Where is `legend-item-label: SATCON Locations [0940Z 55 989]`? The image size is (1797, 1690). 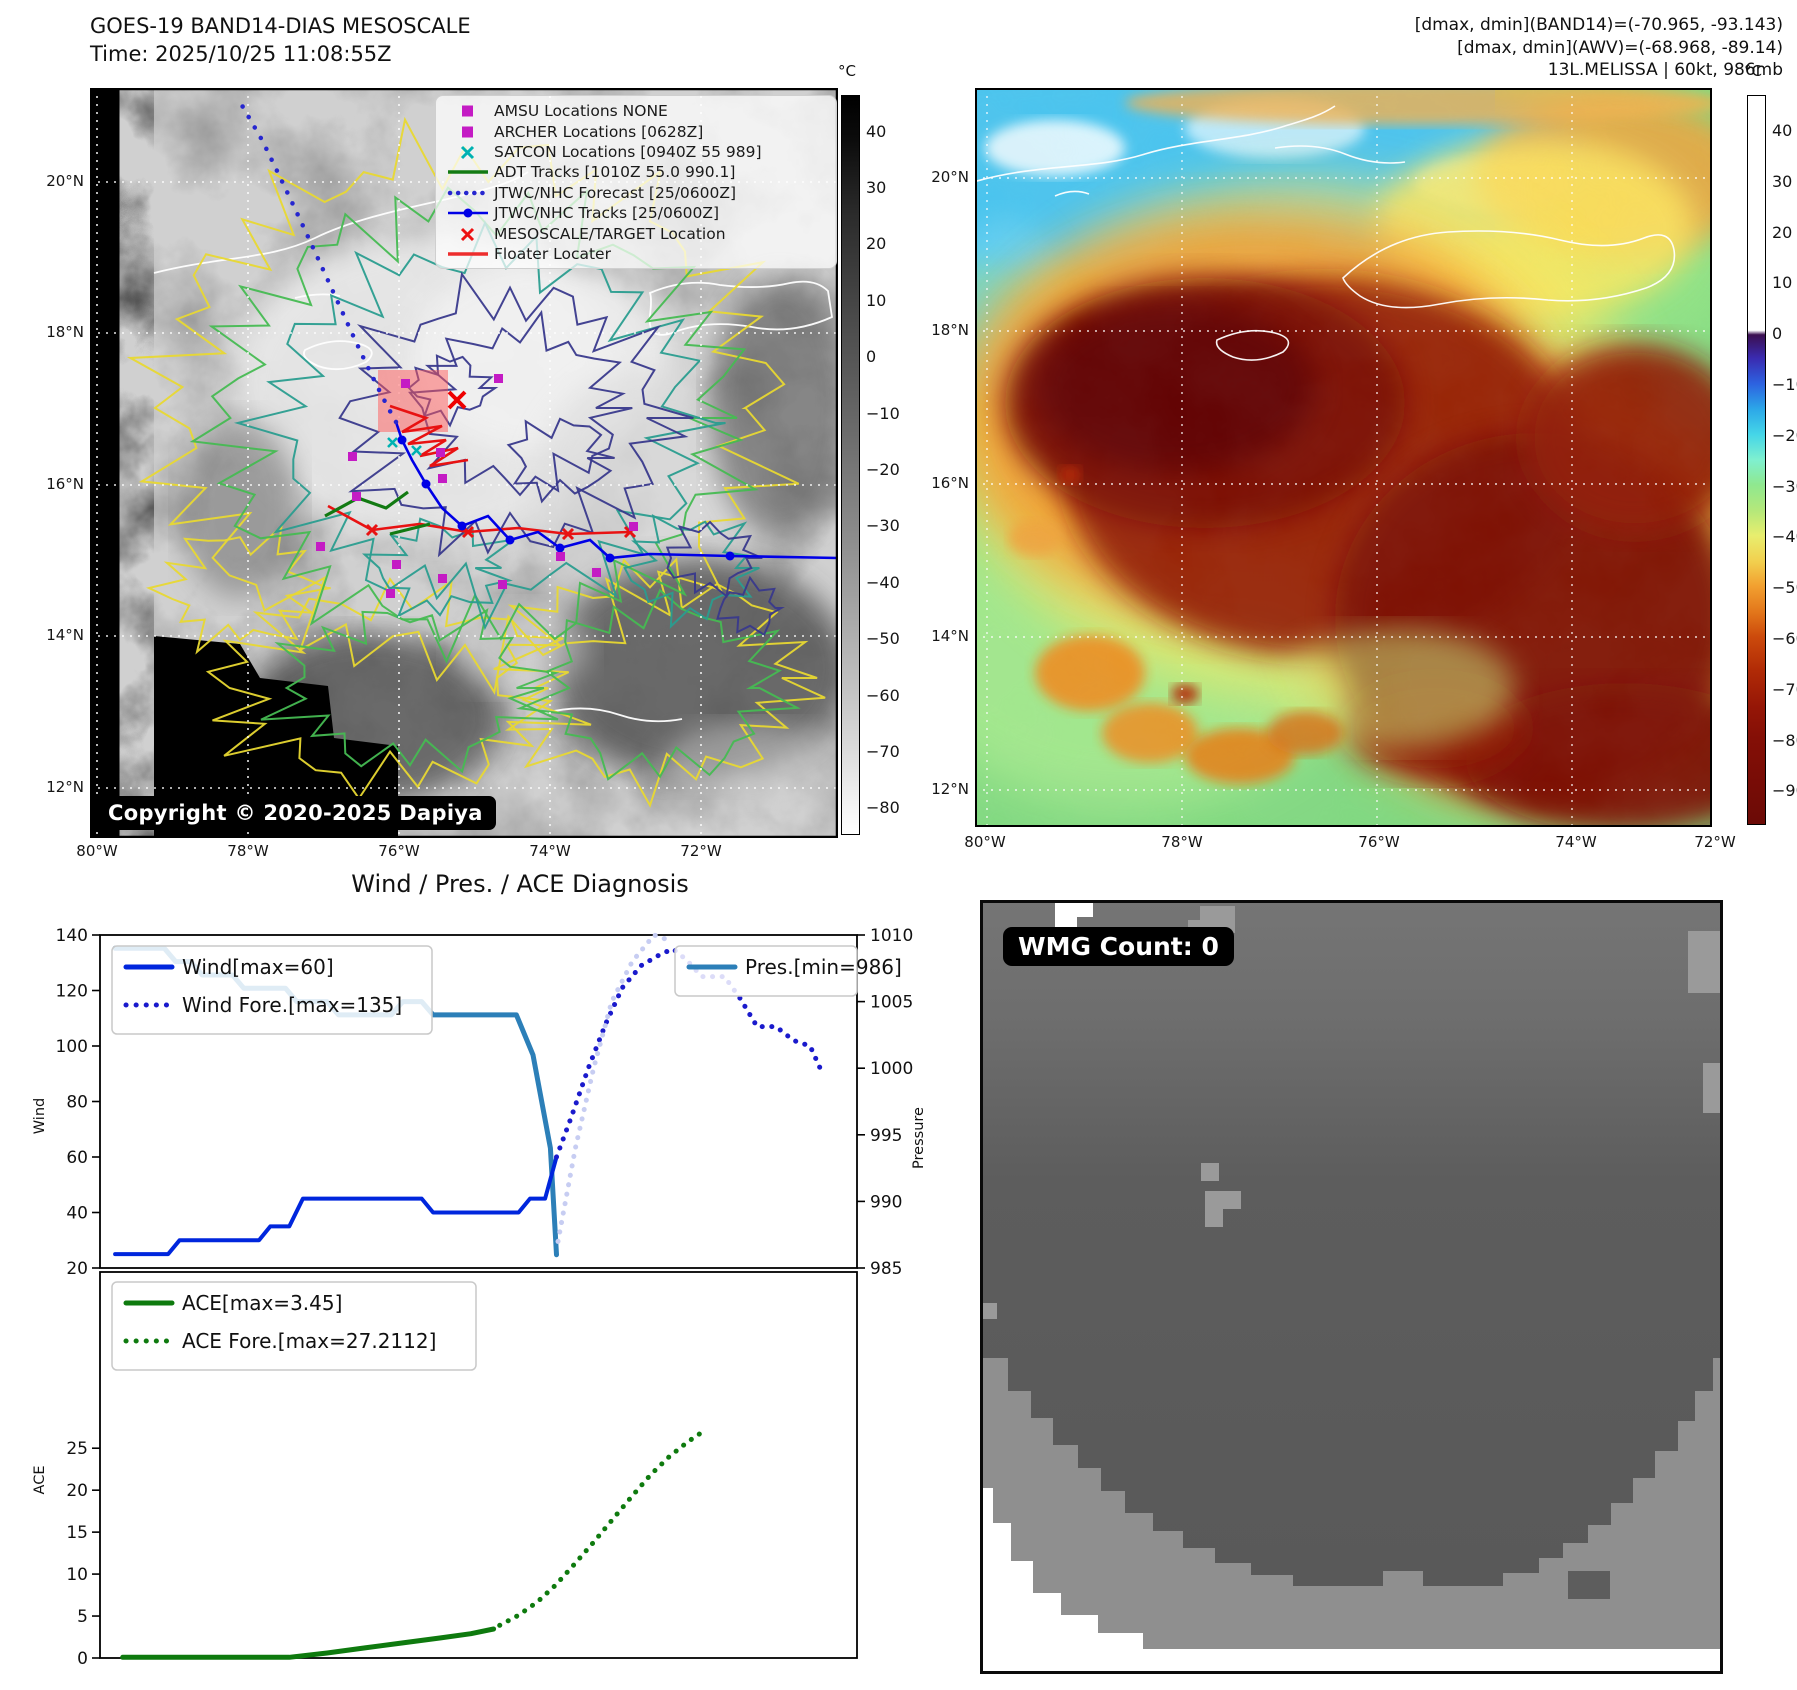 legend-item-label: SATCON Locations [0940Z 55 989] is located at coordinates (628, 151).